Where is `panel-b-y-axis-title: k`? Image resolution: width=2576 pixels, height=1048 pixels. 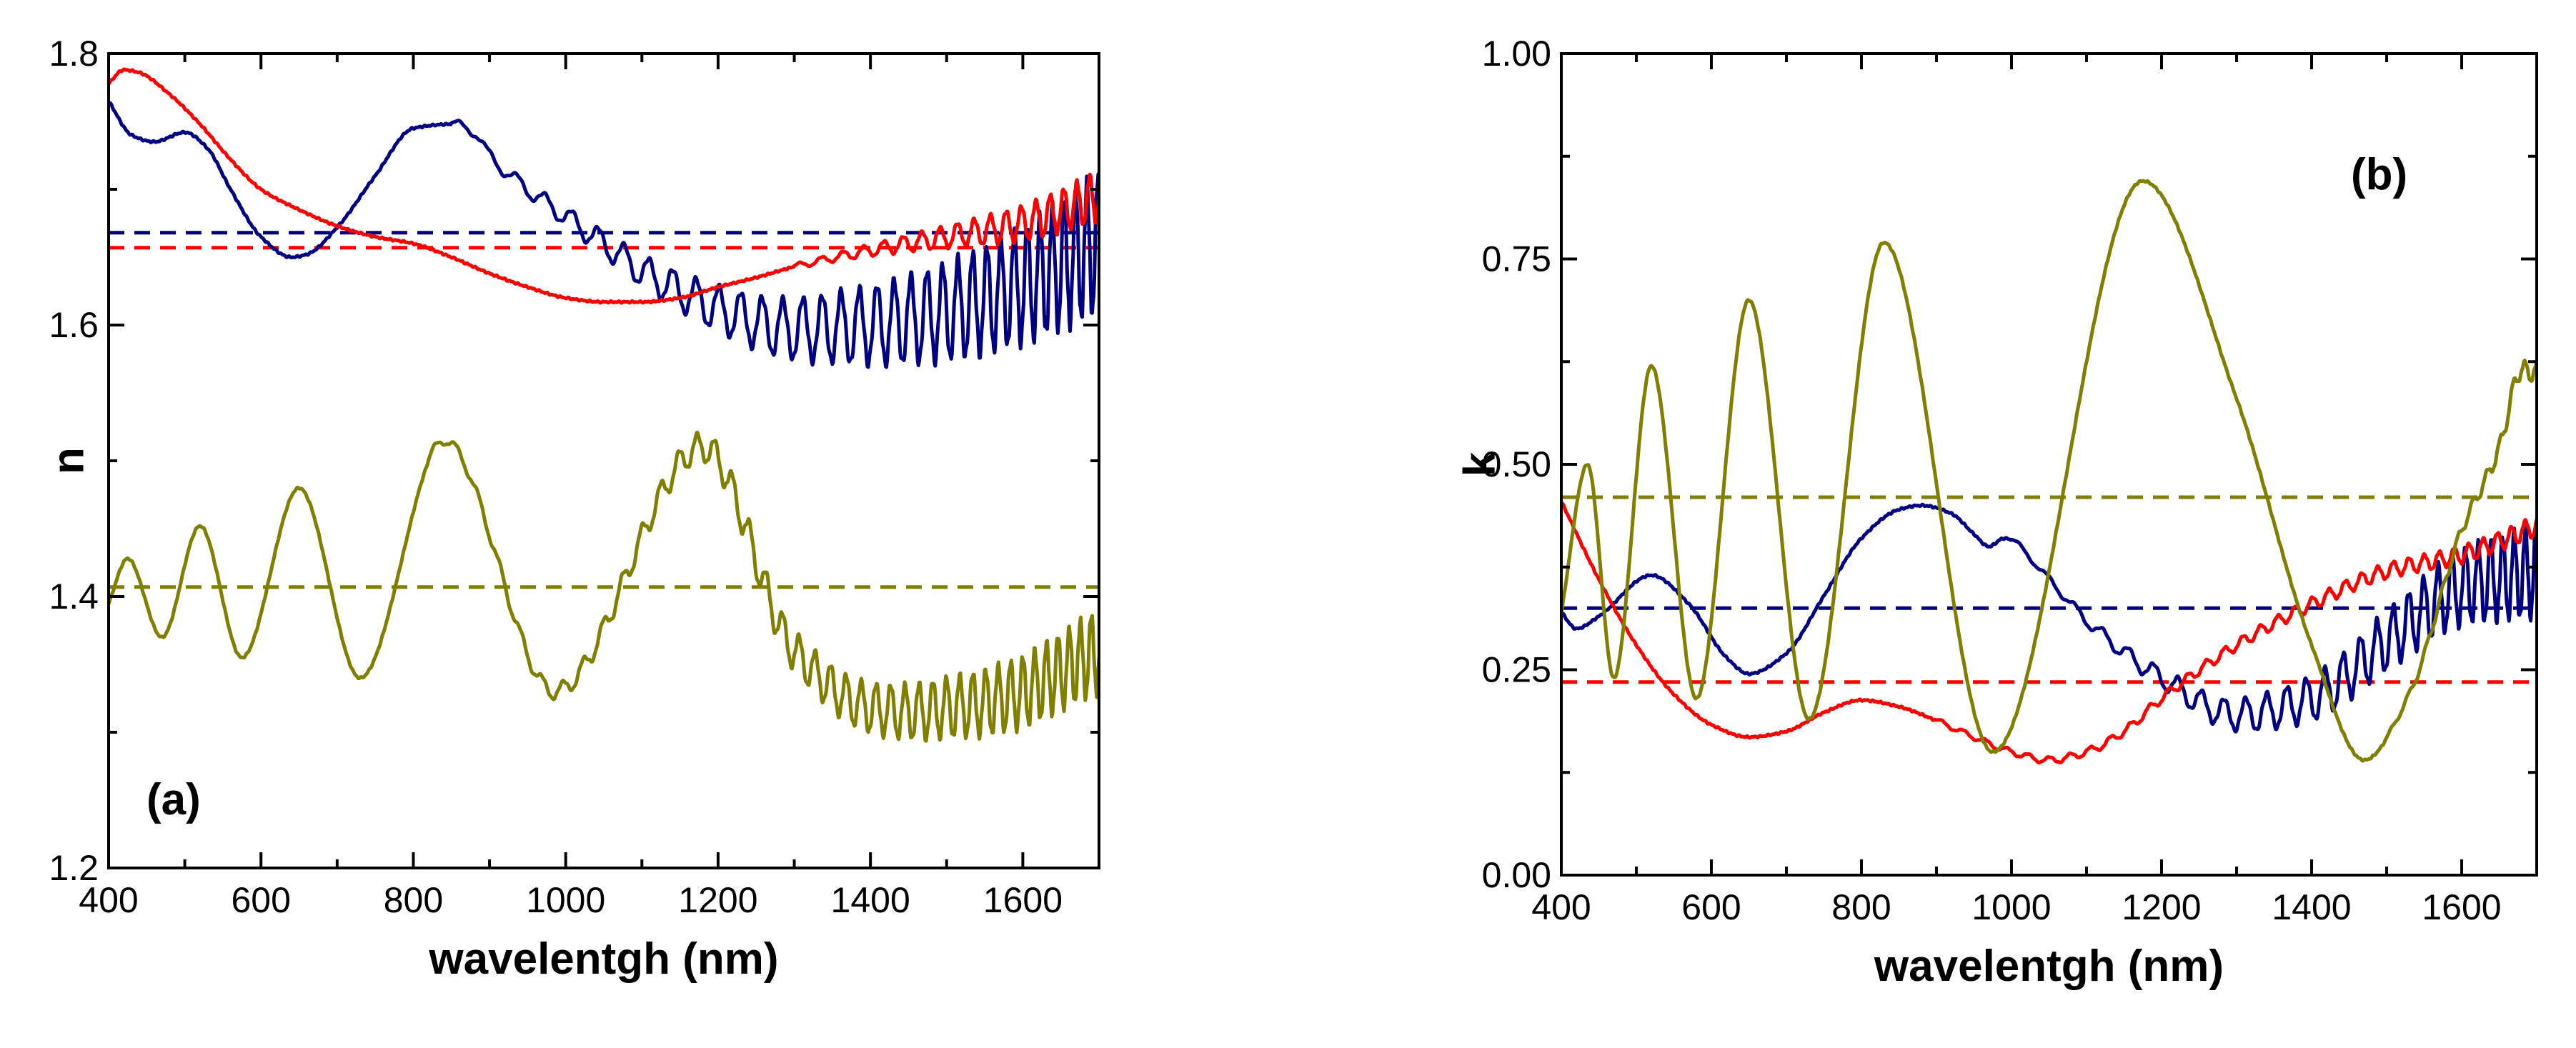
panel-b-y-axis-title: k is located at coordinates (1480, 463).